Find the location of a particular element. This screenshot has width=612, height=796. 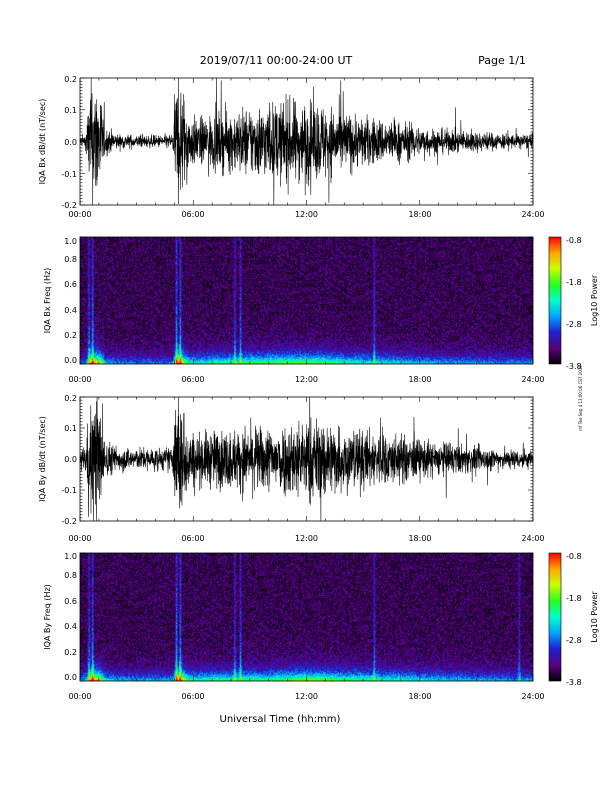

by-waveform-ticks is located at coordinates (306, 459).